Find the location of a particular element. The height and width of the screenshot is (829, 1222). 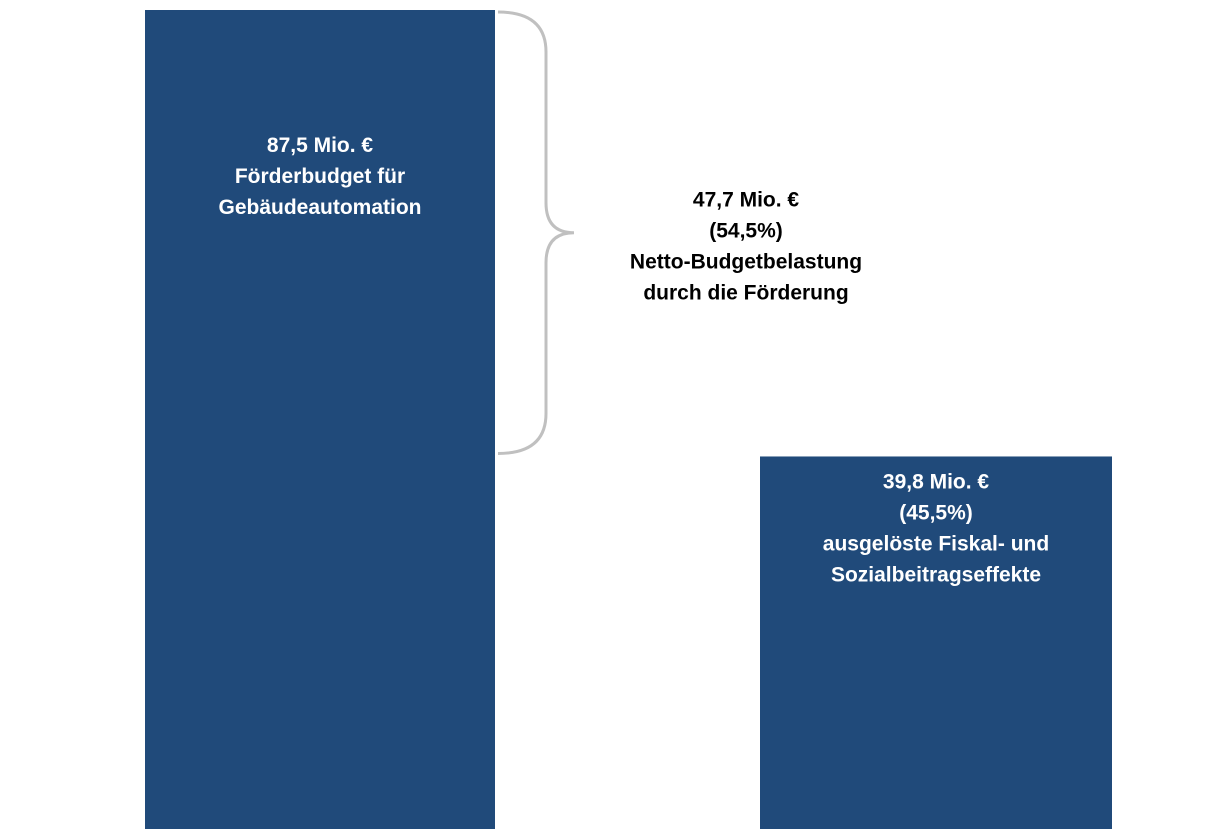

bar-1-label-line-2: Förderbudget für is located at coordinates (320, 176).